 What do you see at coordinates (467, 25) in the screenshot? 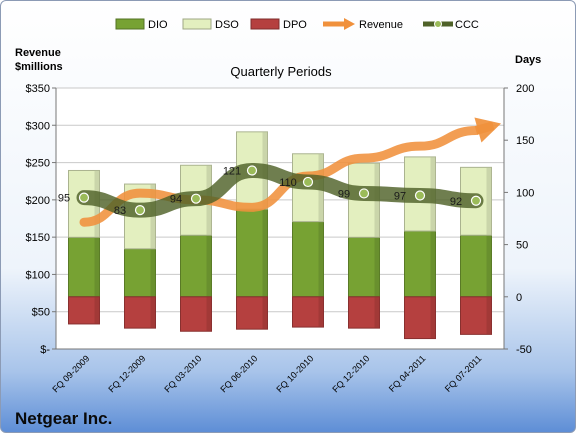
I see `legend-label-ccc: CCC` at bounding box center [467, 25].